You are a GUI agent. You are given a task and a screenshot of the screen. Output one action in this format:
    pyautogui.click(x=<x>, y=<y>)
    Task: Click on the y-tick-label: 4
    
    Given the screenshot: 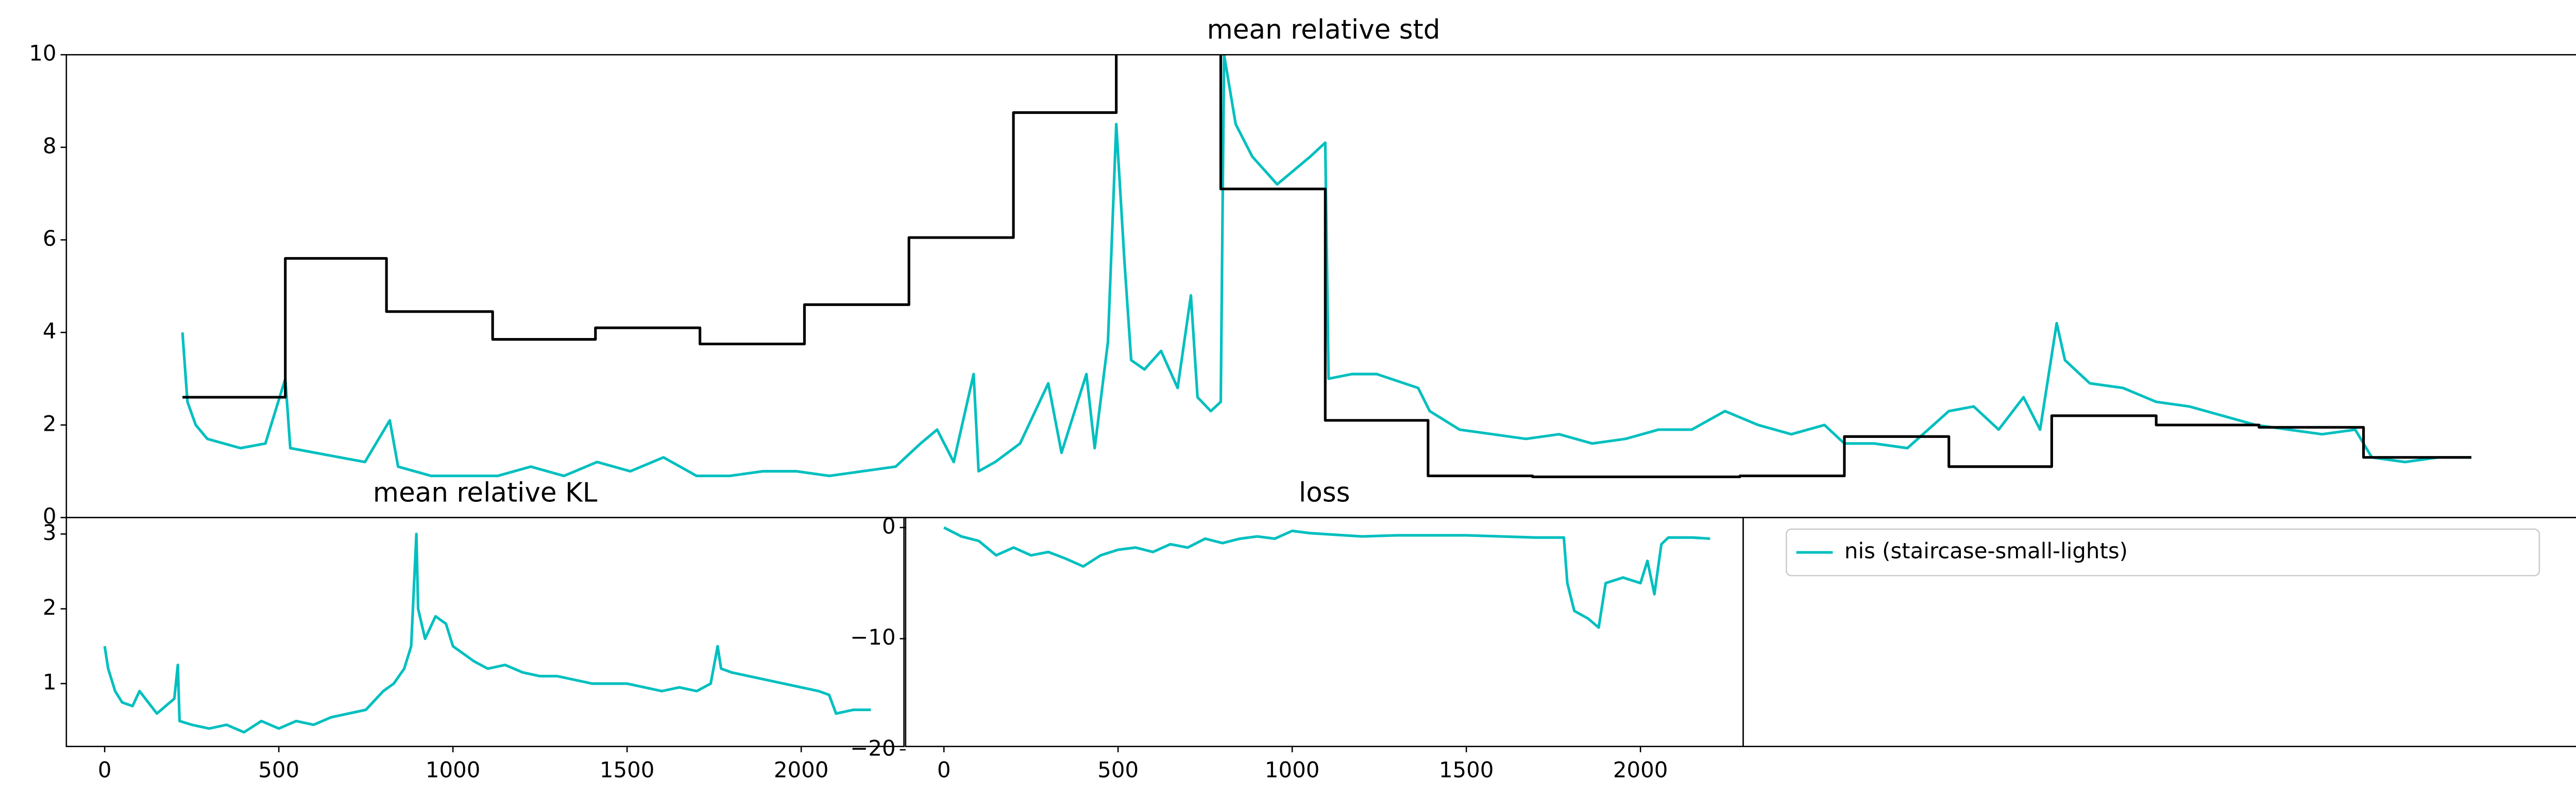 What is the action you would take?
    pyautogui.click(x=50, y=331)
    